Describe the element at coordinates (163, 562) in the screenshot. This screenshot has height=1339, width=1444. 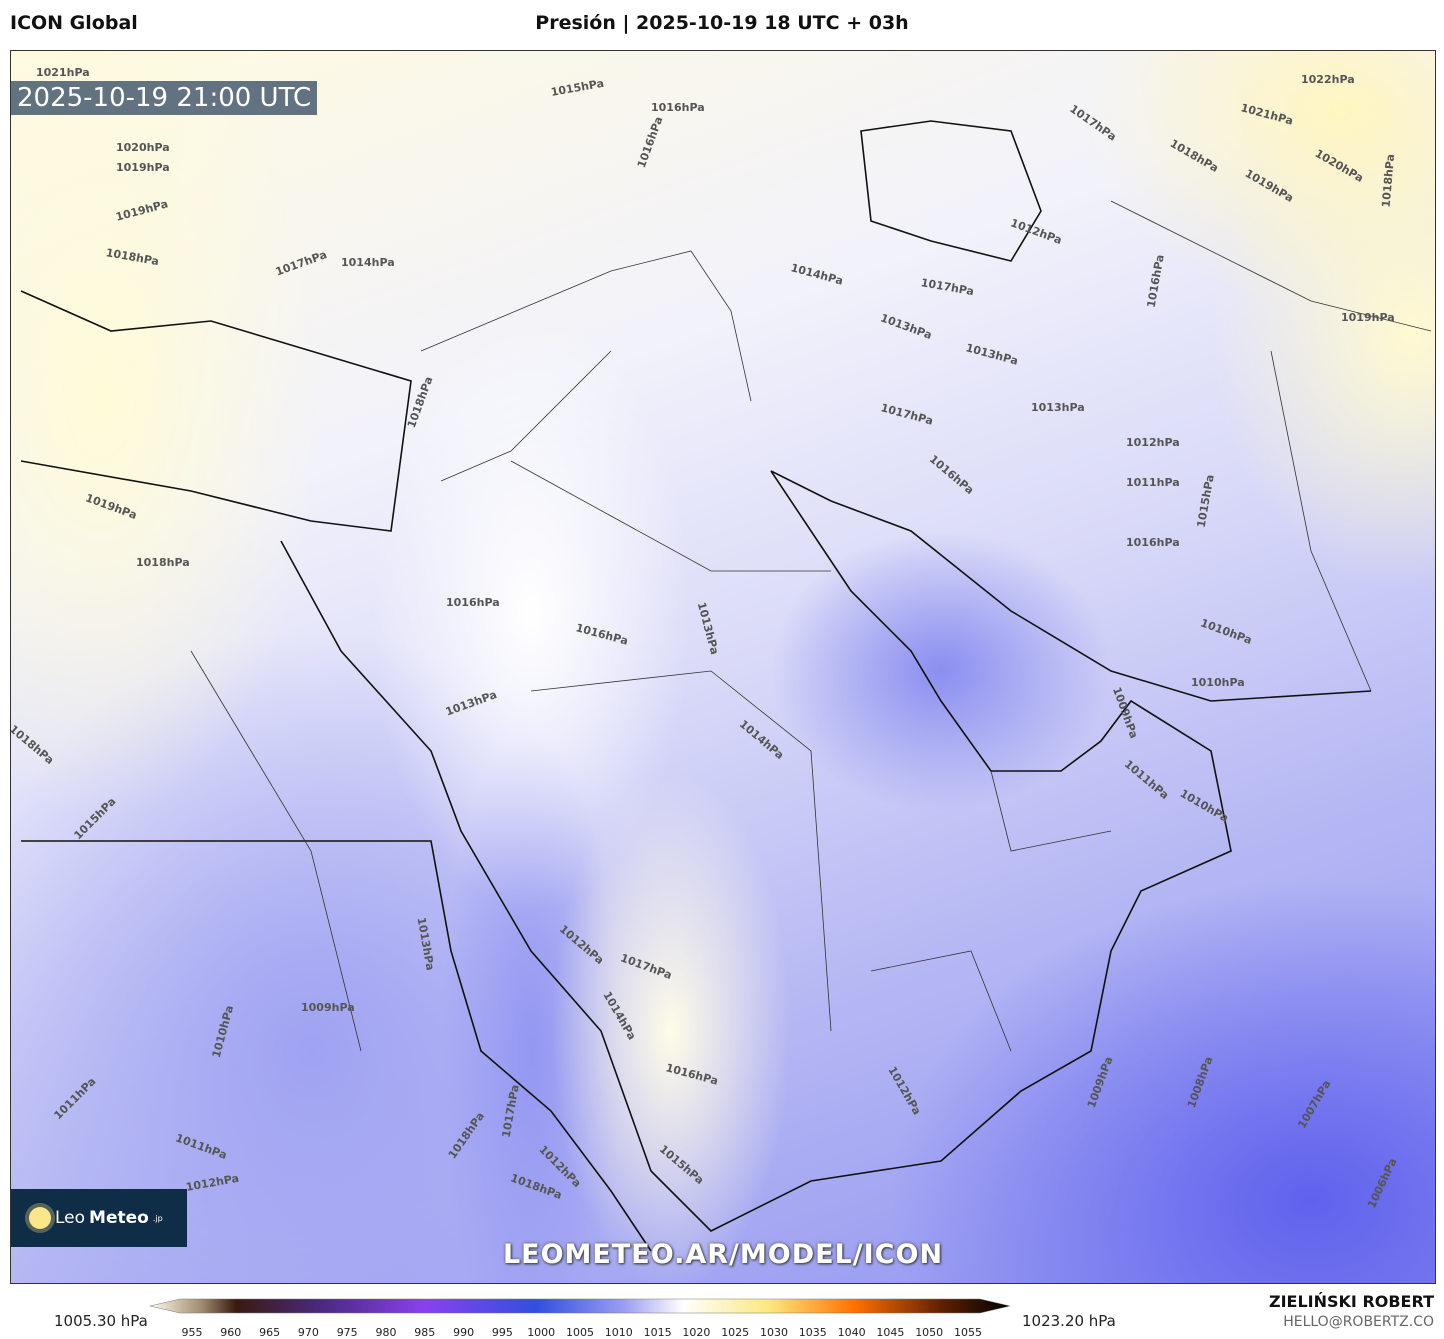
I see `isobar-label: 1018hPa` at that location.